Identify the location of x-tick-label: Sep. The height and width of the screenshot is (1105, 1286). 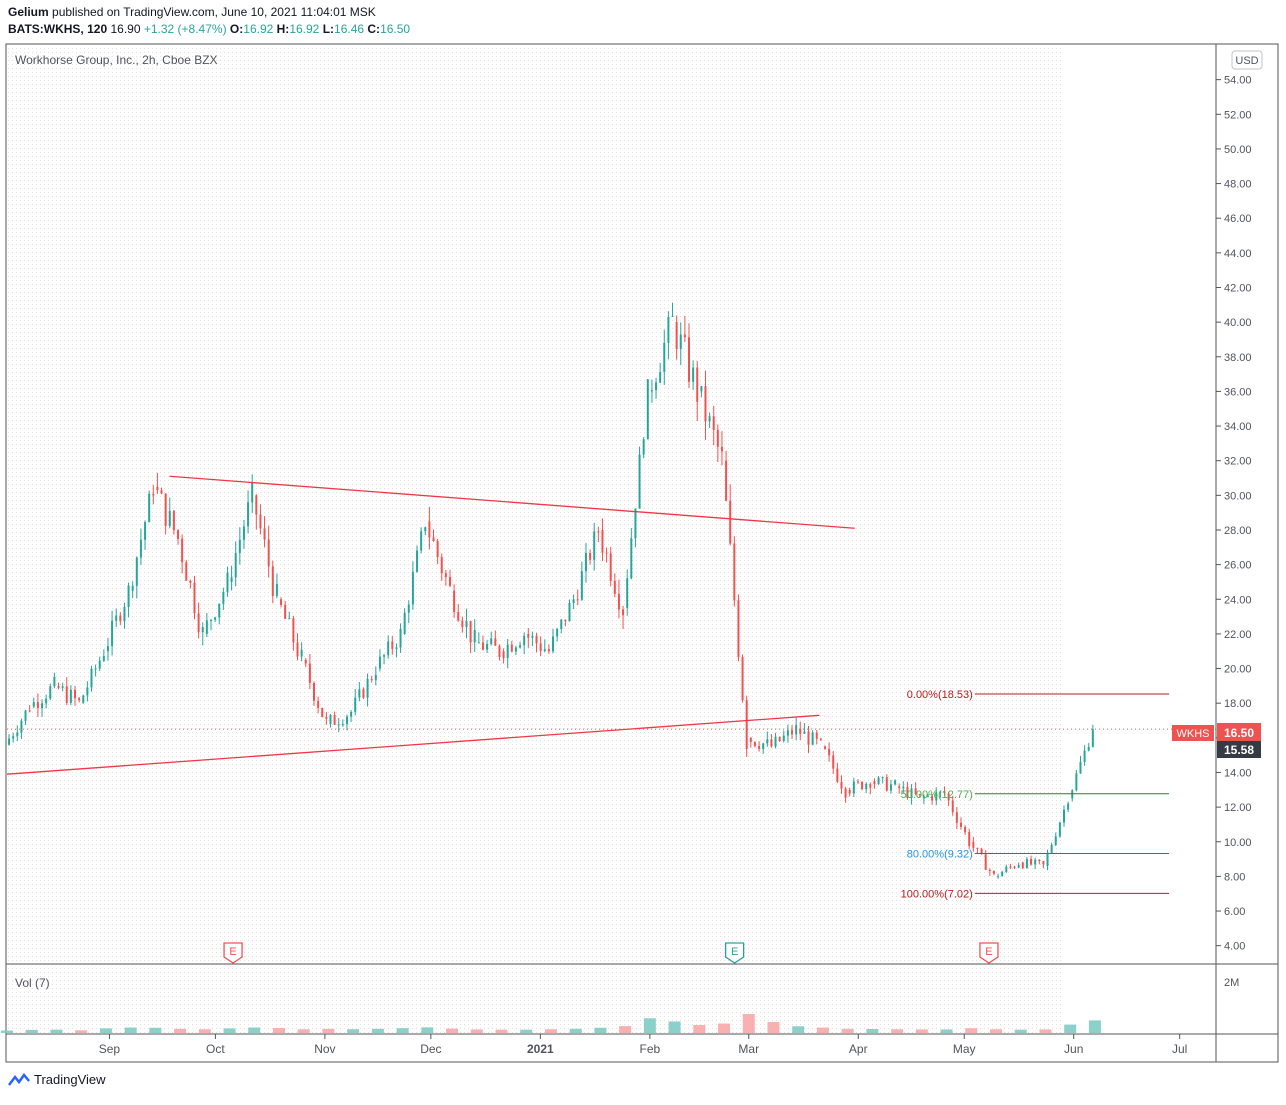
(110, 1049).